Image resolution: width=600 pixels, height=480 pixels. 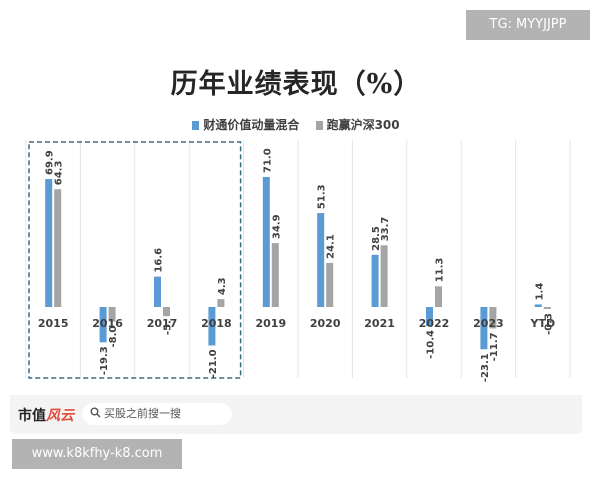 I want to click on search-input: 买股之前搜一搜, so click(x=157, y=414).